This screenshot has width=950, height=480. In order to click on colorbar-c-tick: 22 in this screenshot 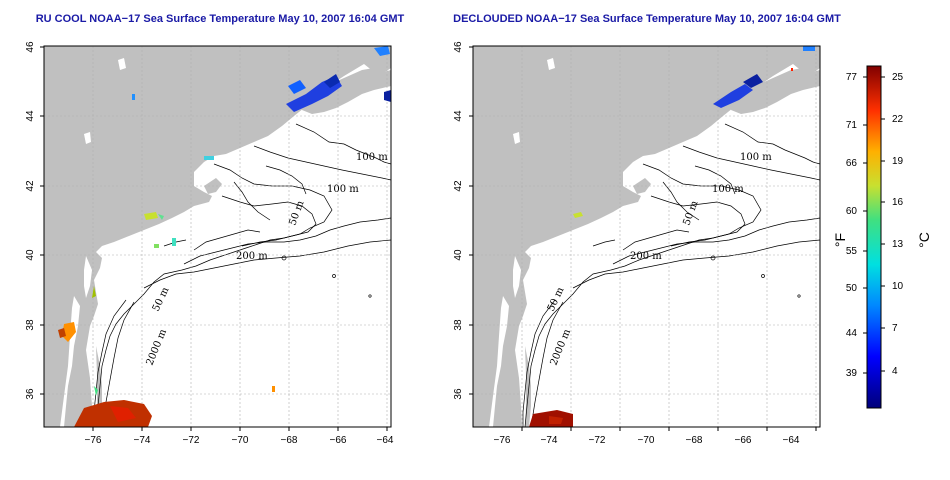, I will do `click(898, 119)`.